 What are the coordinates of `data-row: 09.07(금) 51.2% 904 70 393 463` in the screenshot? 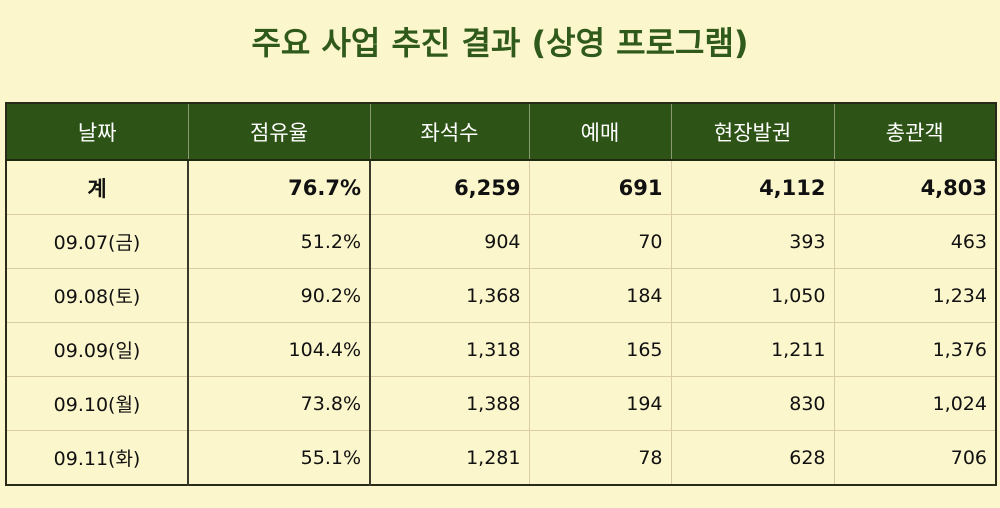 It's located at (501, 241).